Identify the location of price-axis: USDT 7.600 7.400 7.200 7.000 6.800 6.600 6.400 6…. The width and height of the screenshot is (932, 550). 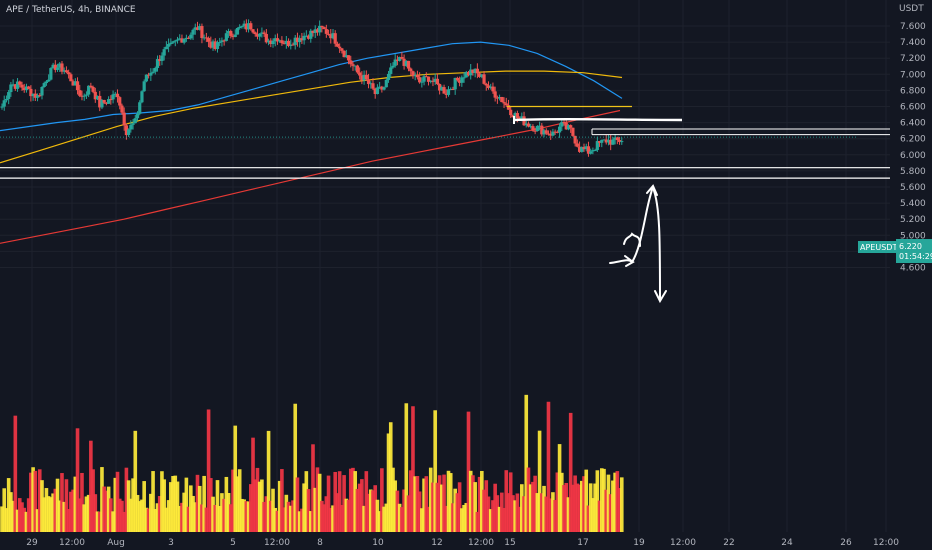
(912, 139).